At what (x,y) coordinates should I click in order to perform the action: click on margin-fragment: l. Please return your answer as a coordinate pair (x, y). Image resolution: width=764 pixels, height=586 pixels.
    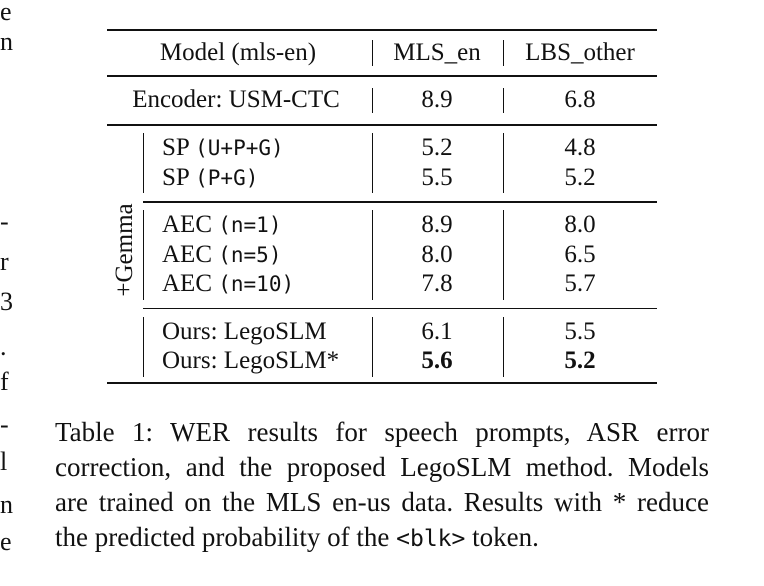
    Looking at the image, I should click on (4, 461).